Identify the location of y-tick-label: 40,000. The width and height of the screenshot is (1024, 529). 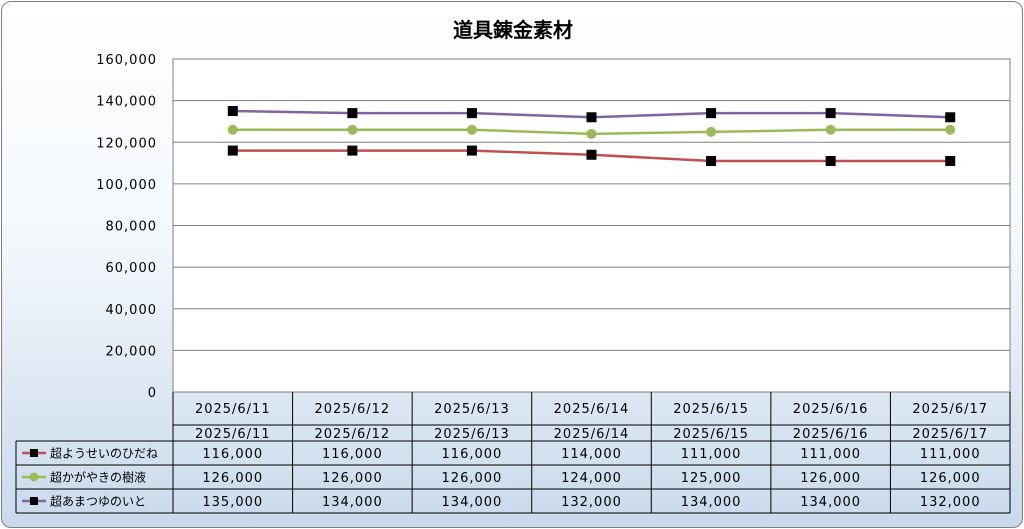
(132, 310).